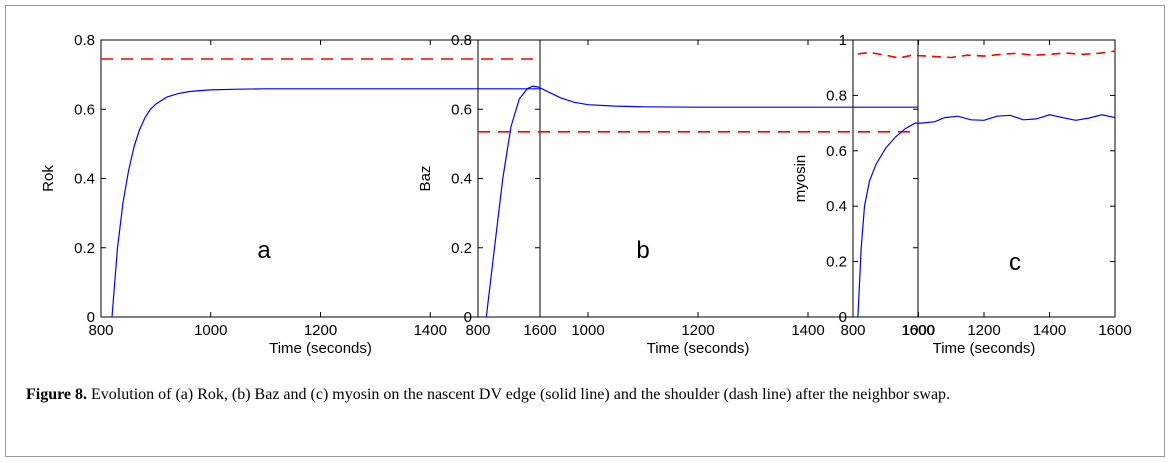 This screenshot has width=1171, height=463. I want to click on panel-letter: c, so click(1015, 262).